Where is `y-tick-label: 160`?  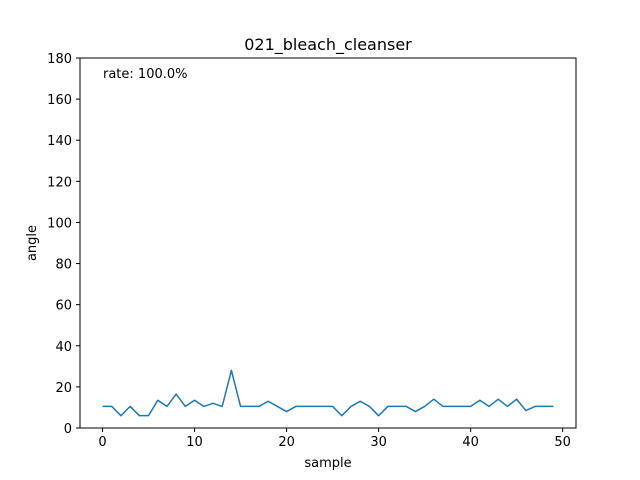
y-tick-label: 160 is located at coordinates (59, 100).